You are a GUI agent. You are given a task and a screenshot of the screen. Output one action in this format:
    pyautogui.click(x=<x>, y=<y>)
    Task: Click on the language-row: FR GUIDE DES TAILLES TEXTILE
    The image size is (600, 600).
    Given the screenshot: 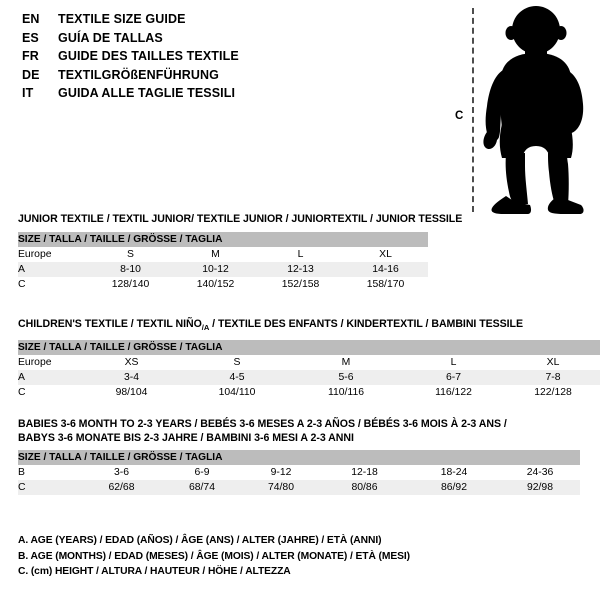 What is the action you would take?
    pyautogui.click(x=222, y=58)
    